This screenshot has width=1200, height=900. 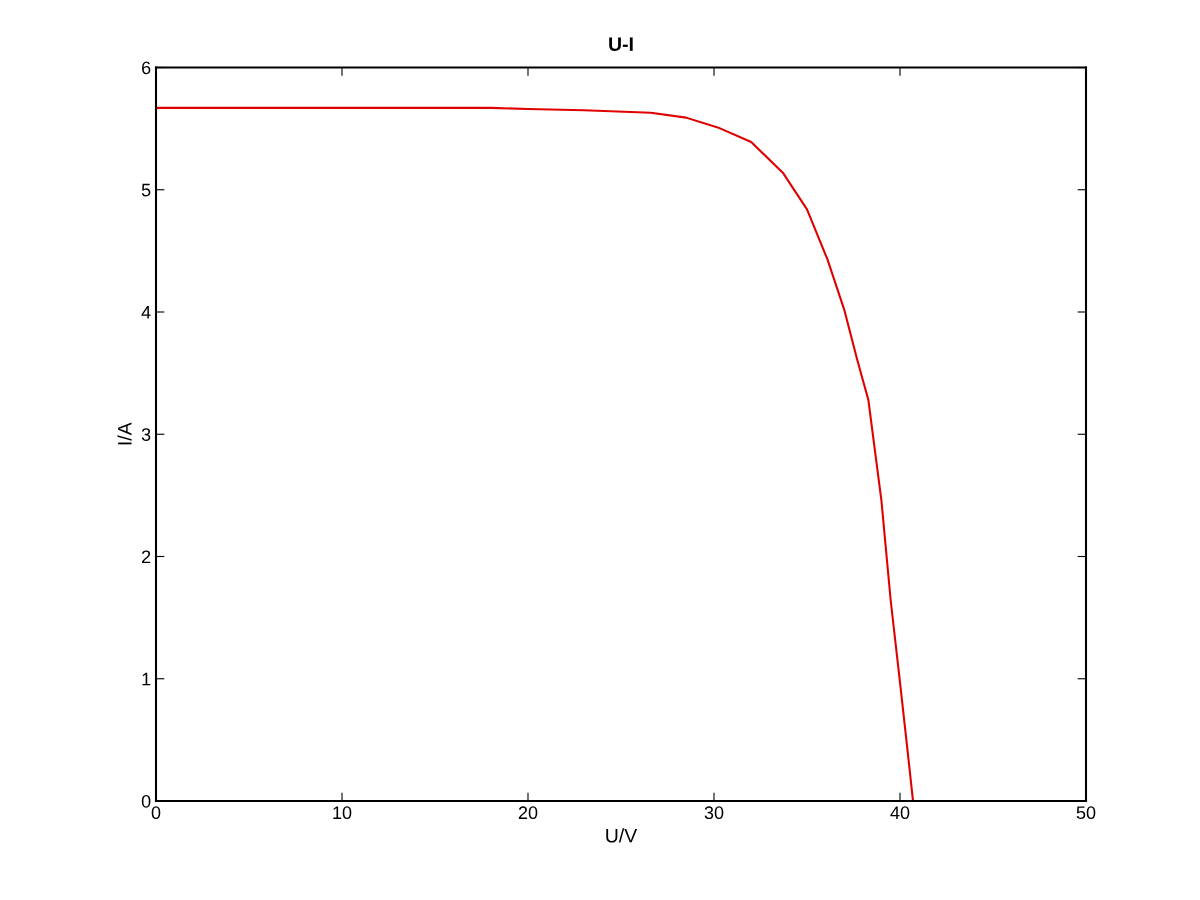 I want to click on y-tick-label: 1, so click(x=146, y=679).